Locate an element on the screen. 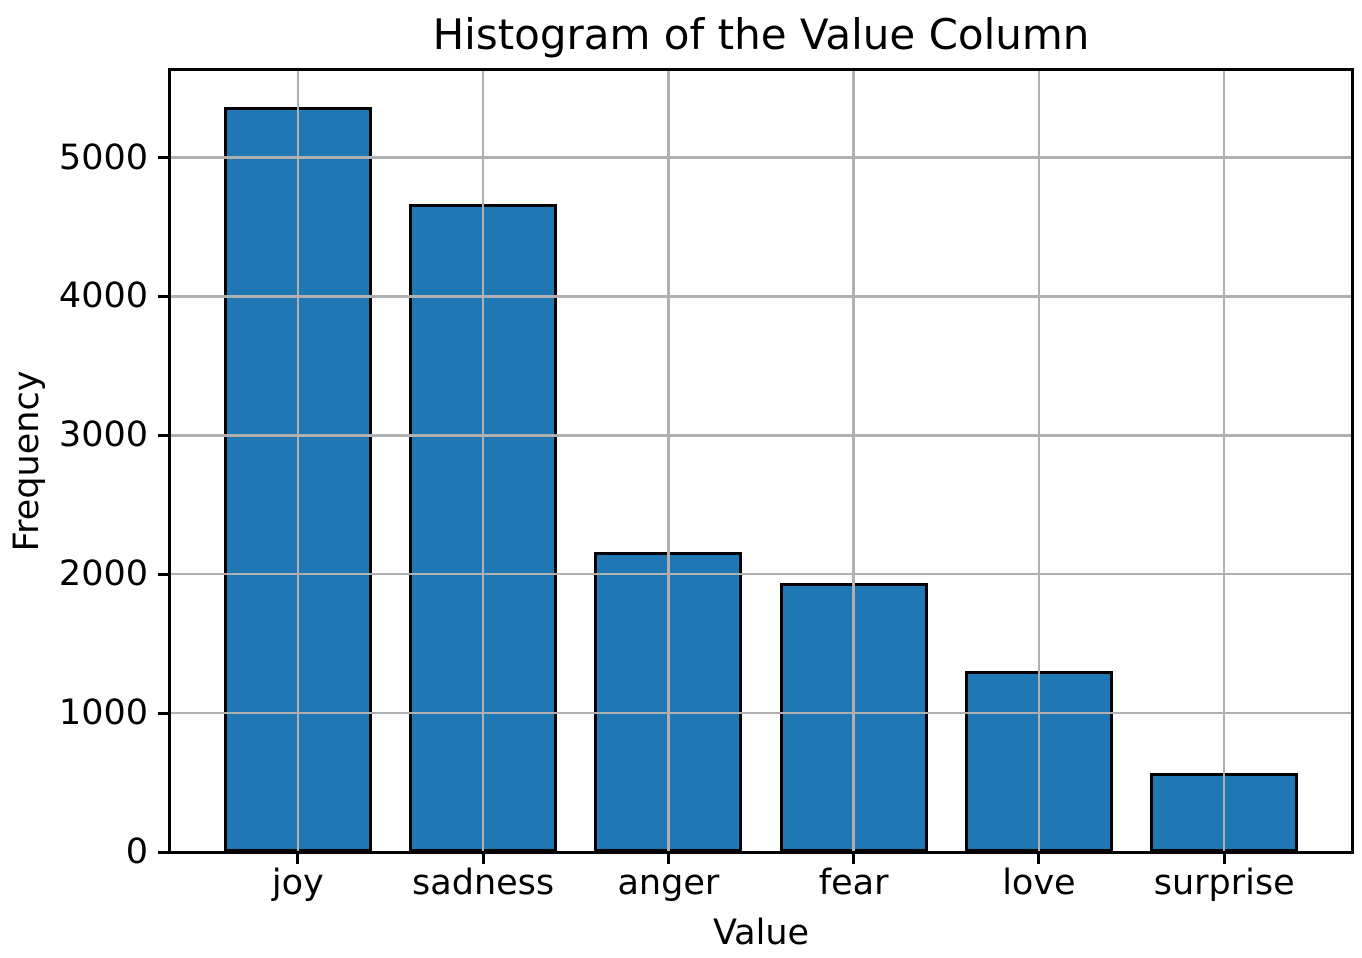  y-tick-label-3000: 3000 is located at coordinates (103, 435).